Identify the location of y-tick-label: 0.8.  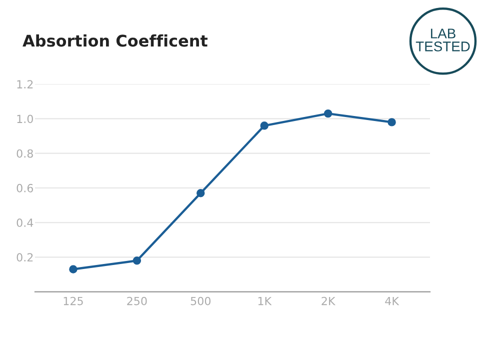
(24, 153).